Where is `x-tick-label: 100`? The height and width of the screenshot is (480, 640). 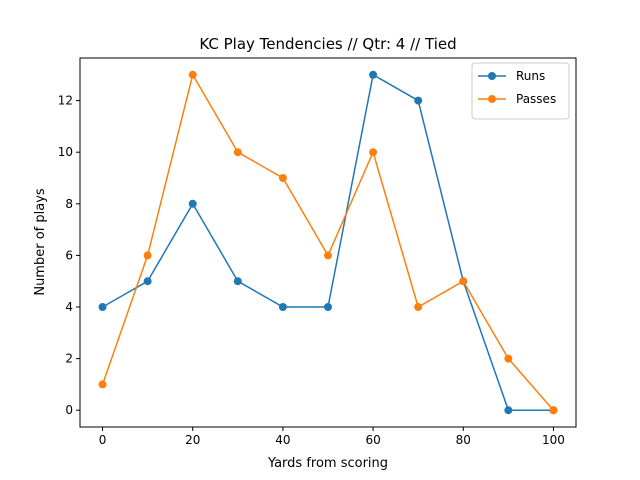
x-tick-label: 100 is located at coordinates (553, 440).